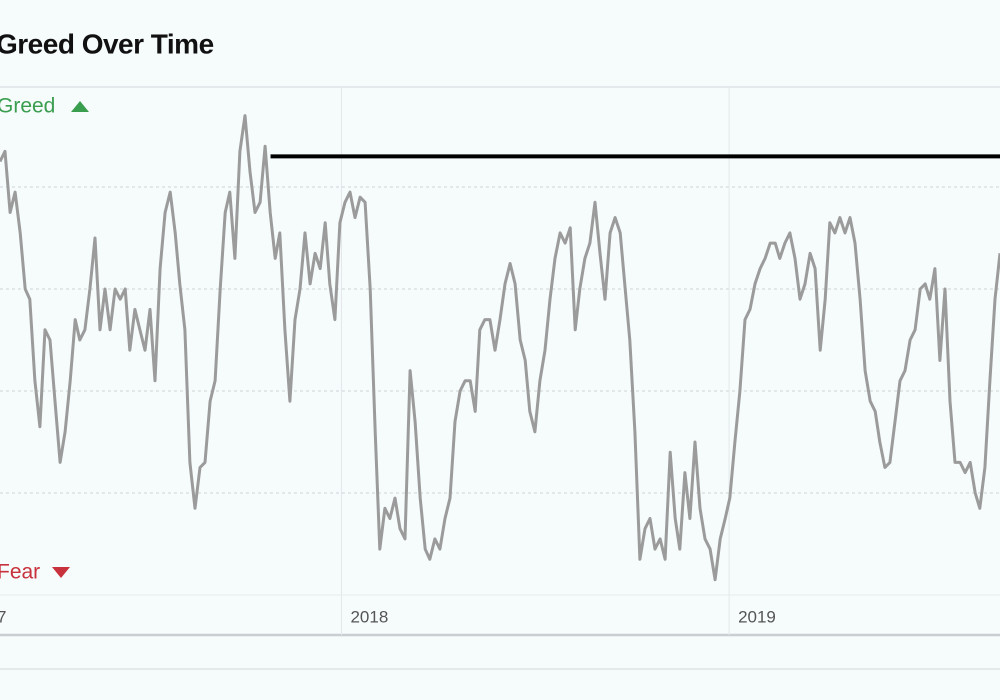 The height and width of the screenshot is (700, 1000). Describe the element at coordinates (3, 616) in the screenshot. I see `x-tick-label: 7` at that location.